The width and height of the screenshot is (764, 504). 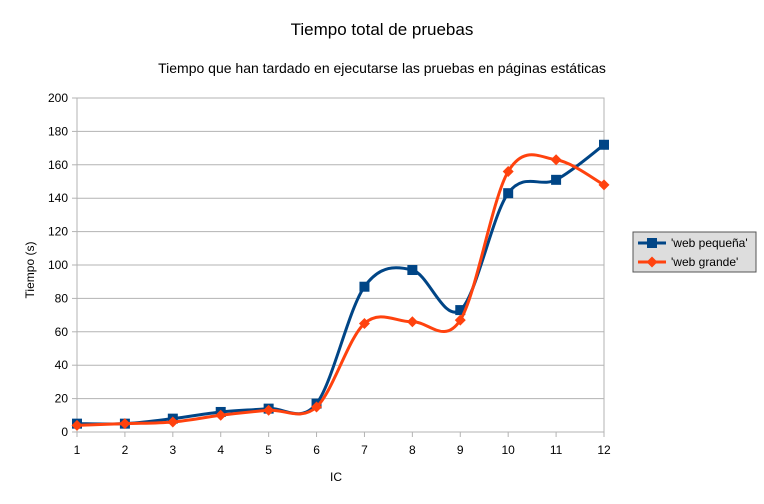 I want to click on y-tick-label: 180, so click(x=58, y=131).